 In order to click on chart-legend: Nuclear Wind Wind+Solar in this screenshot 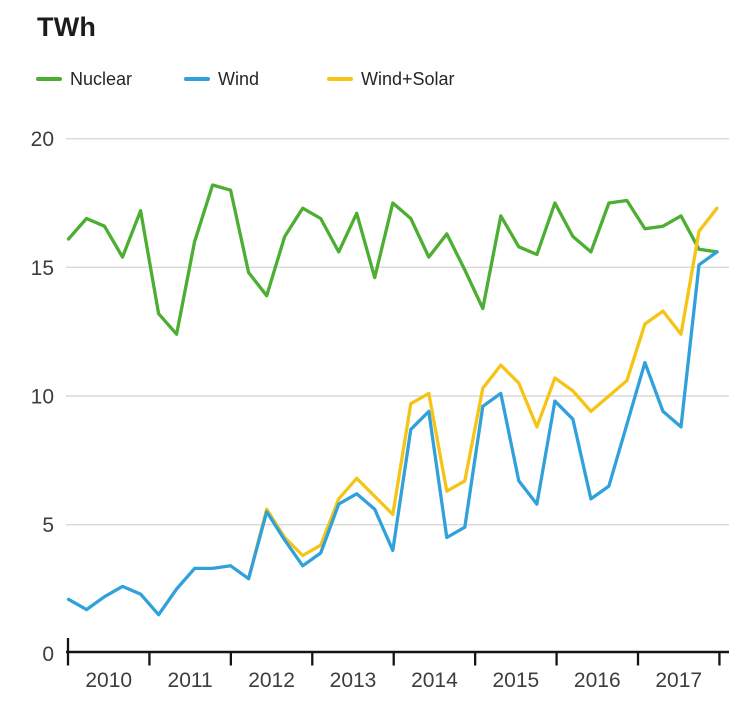, I will do `click(377, 79)`.